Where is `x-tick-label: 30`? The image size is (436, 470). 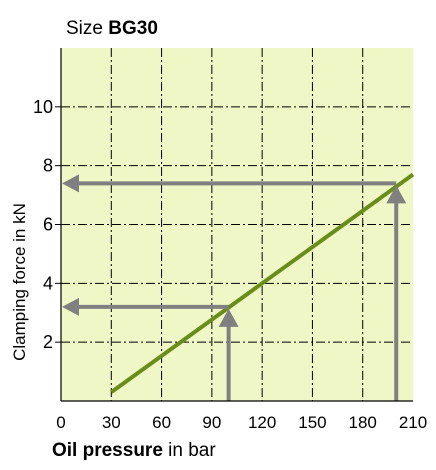 x-tick-label: 30 is located at coordinates (111, 422).